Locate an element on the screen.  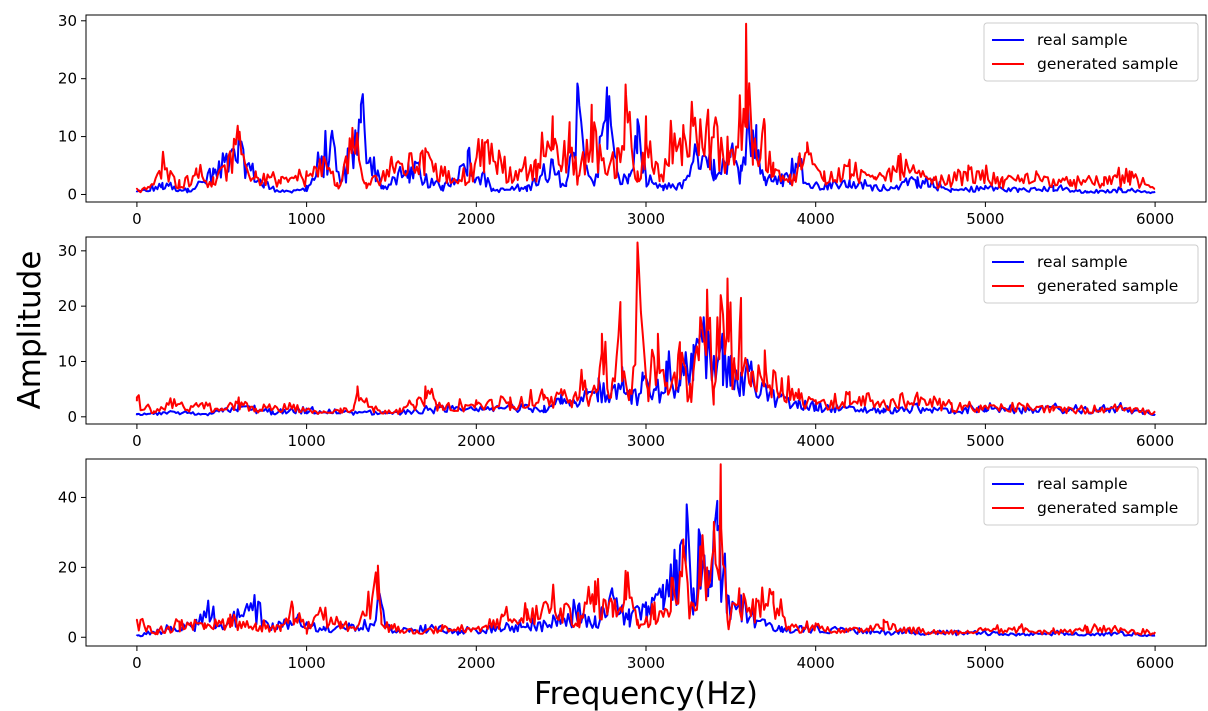
y-axis-label: Amplitude is located at coordinates (30, 330).